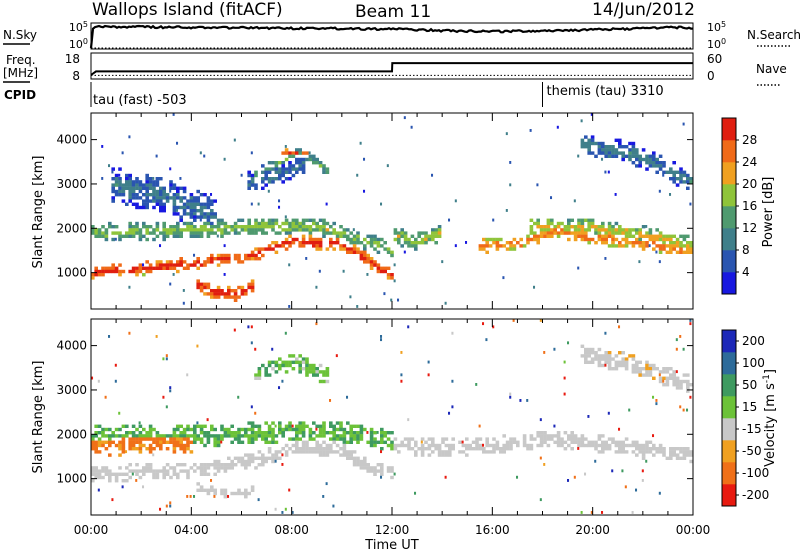 The height and width of the screenshot is (554, 800). I want to click on colorbar-tick-label: -50, so click(752, 451).